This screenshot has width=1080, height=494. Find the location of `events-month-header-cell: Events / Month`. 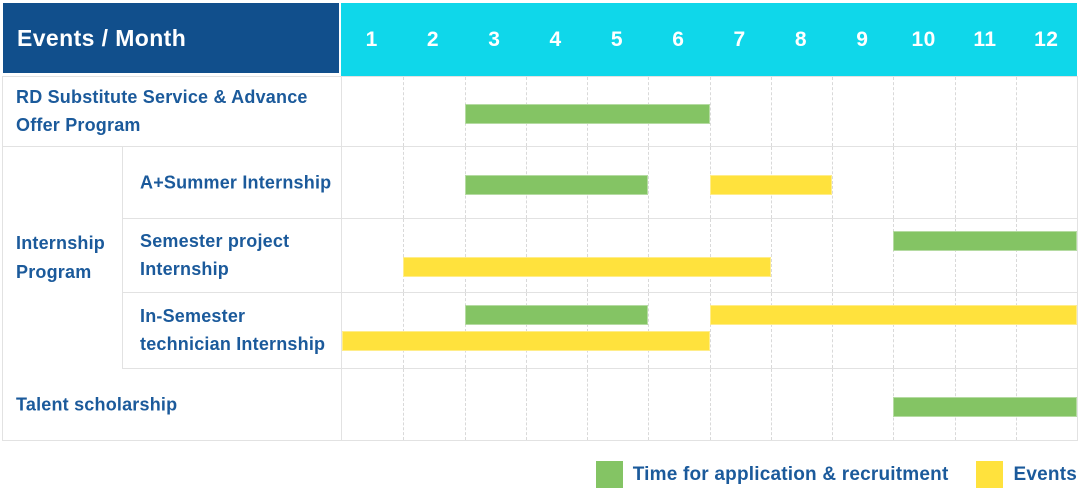

events-month-header-cell: Events / Month is located at coordinates (171, 38).